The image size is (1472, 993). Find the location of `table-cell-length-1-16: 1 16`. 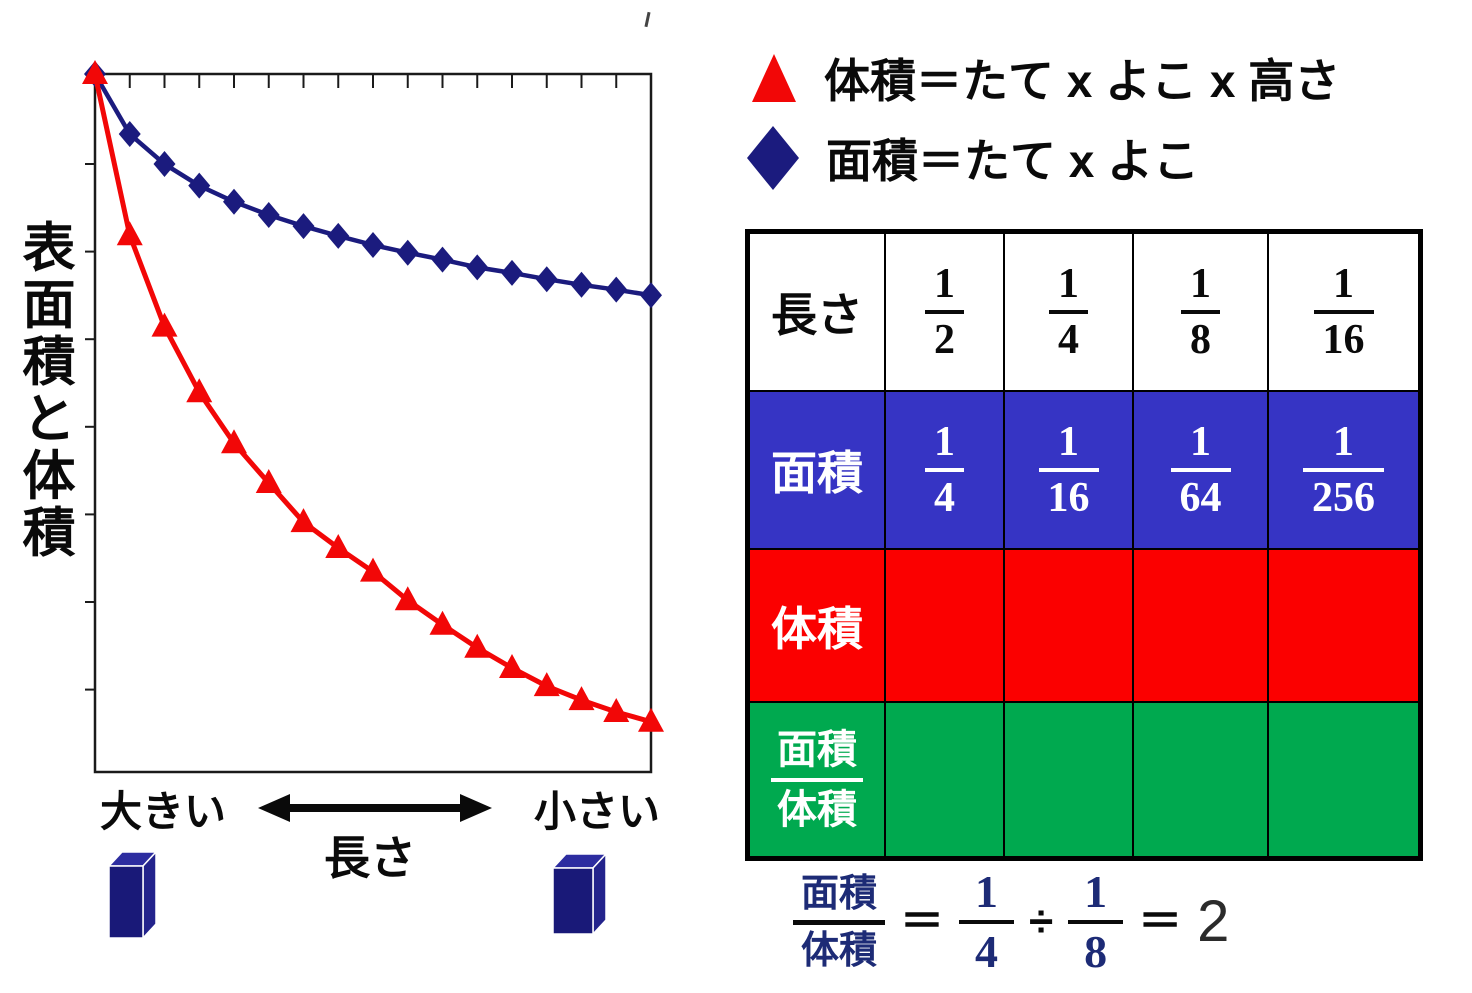

table-cell-length-1-16: 1 16 is located at coordinates (1343, 313).